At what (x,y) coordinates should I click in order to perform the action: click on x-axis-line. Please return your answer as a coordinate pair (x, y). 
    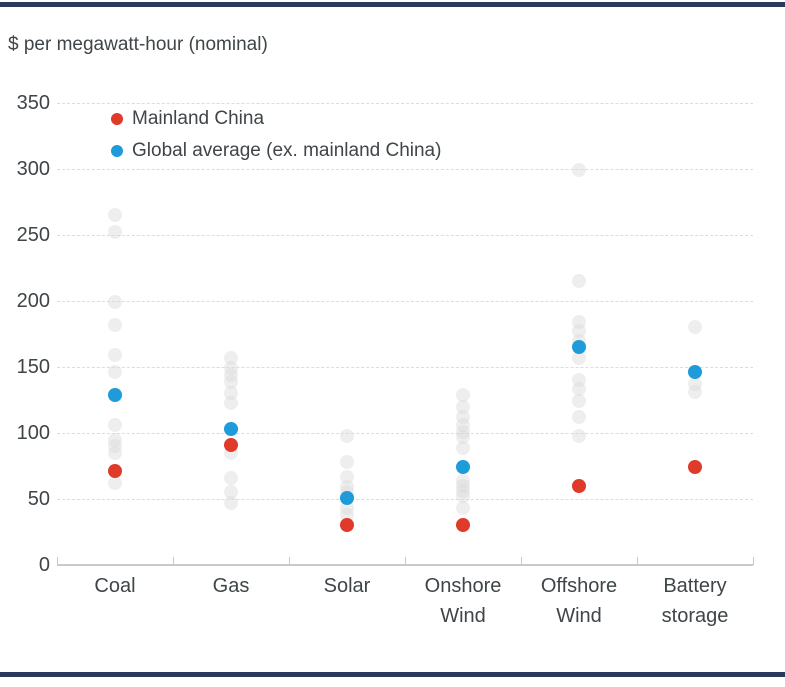
    Looking at the image, I should click on (405, 565).